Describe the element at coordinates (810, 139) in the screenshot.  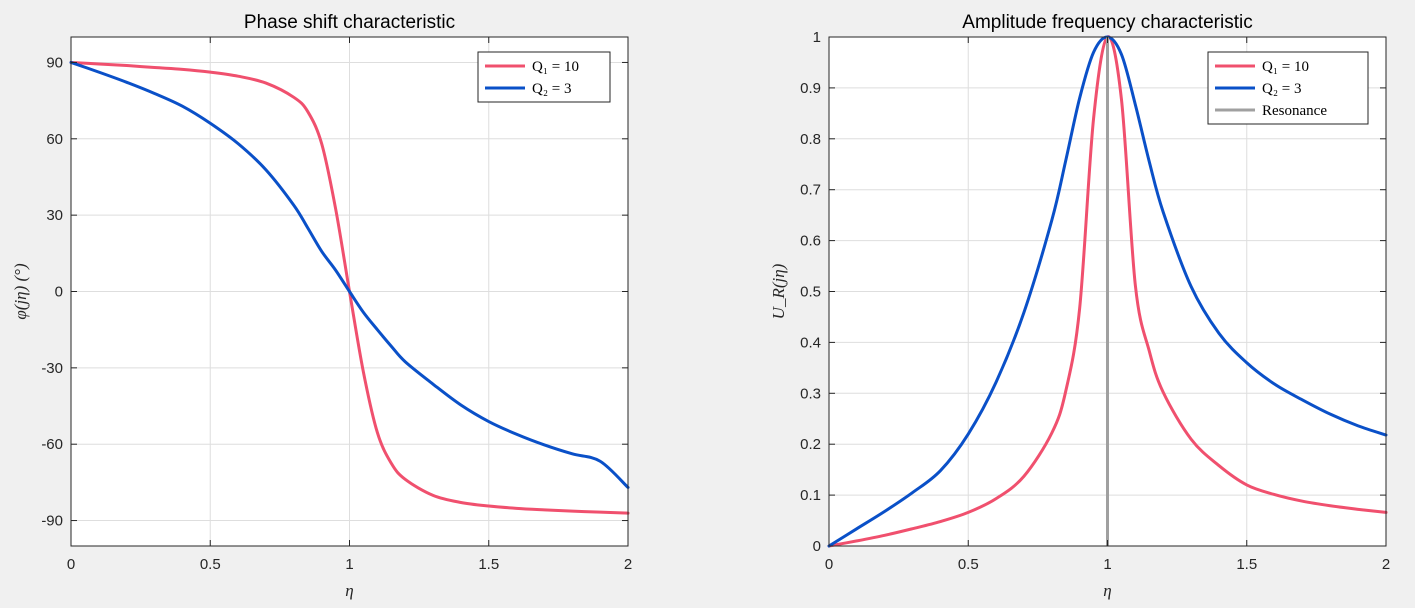
I see `amplitude-y-tick-label-8: 0.8` at that location.